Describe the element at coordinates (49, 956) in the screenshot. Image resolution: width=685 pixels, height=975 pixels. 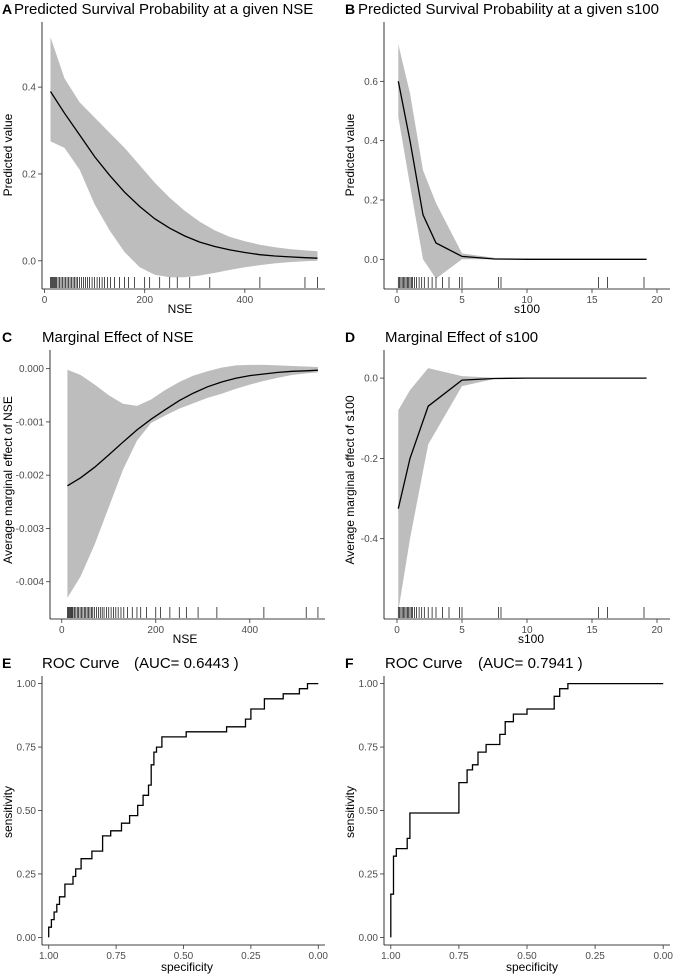
I see `panel-e-x-tick-label: 1.00` at that location.